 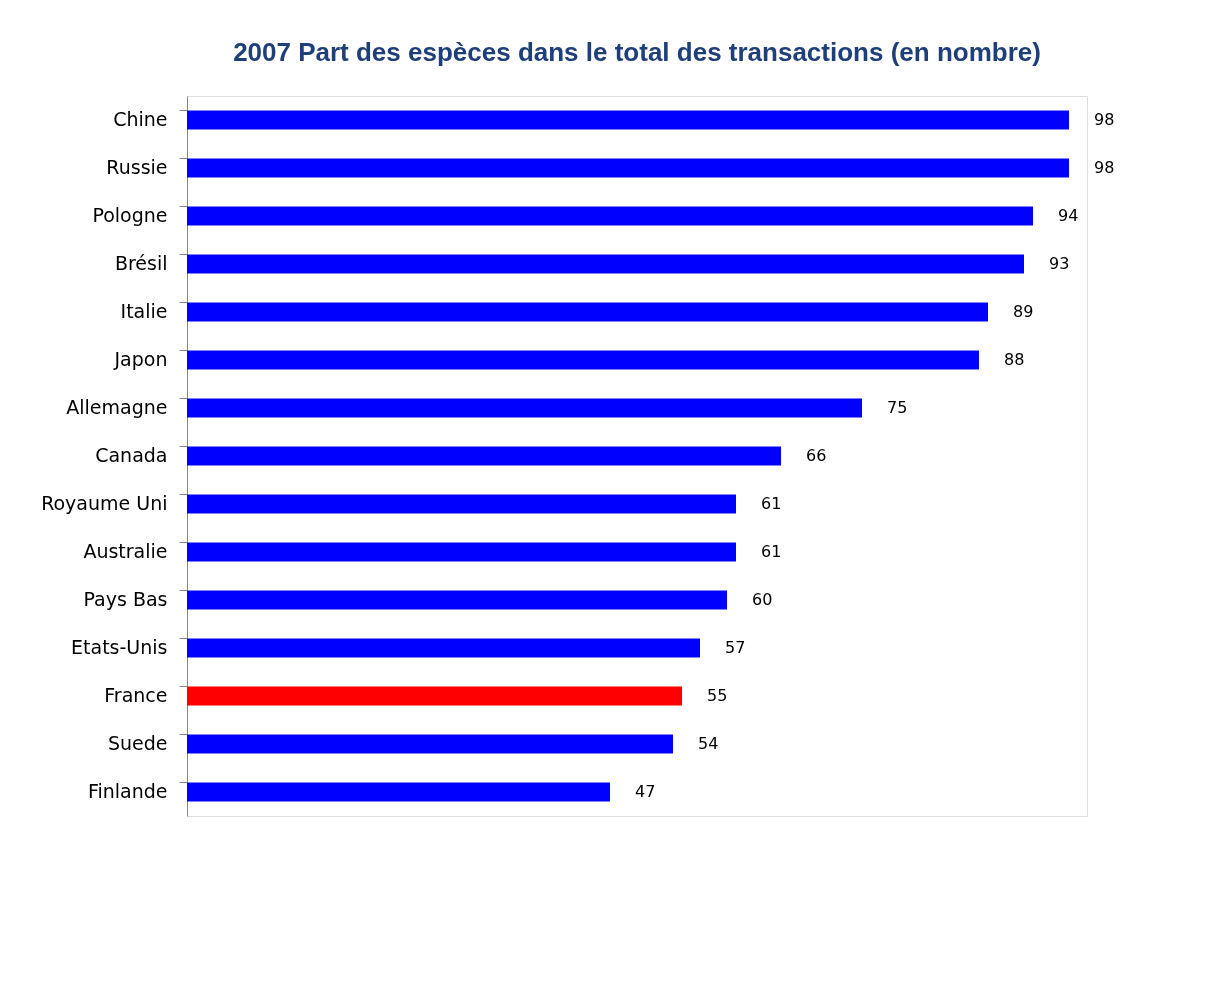 I want to click on data-label: 57, so click(x=735, y=647).